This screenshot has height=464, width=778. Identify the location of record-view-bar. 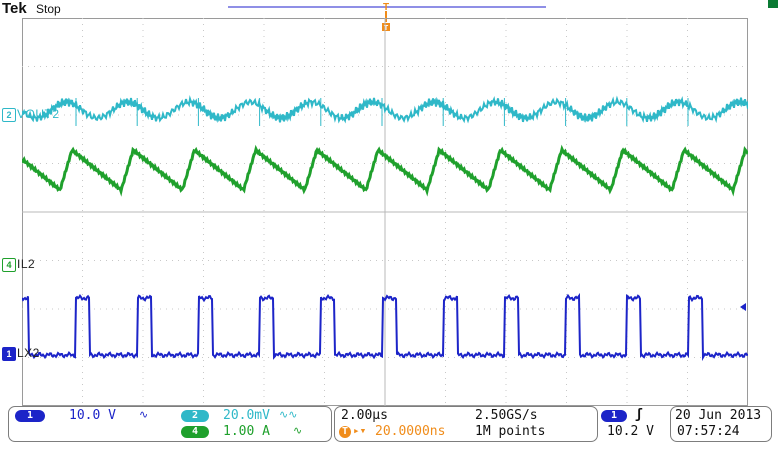
(387, 7).